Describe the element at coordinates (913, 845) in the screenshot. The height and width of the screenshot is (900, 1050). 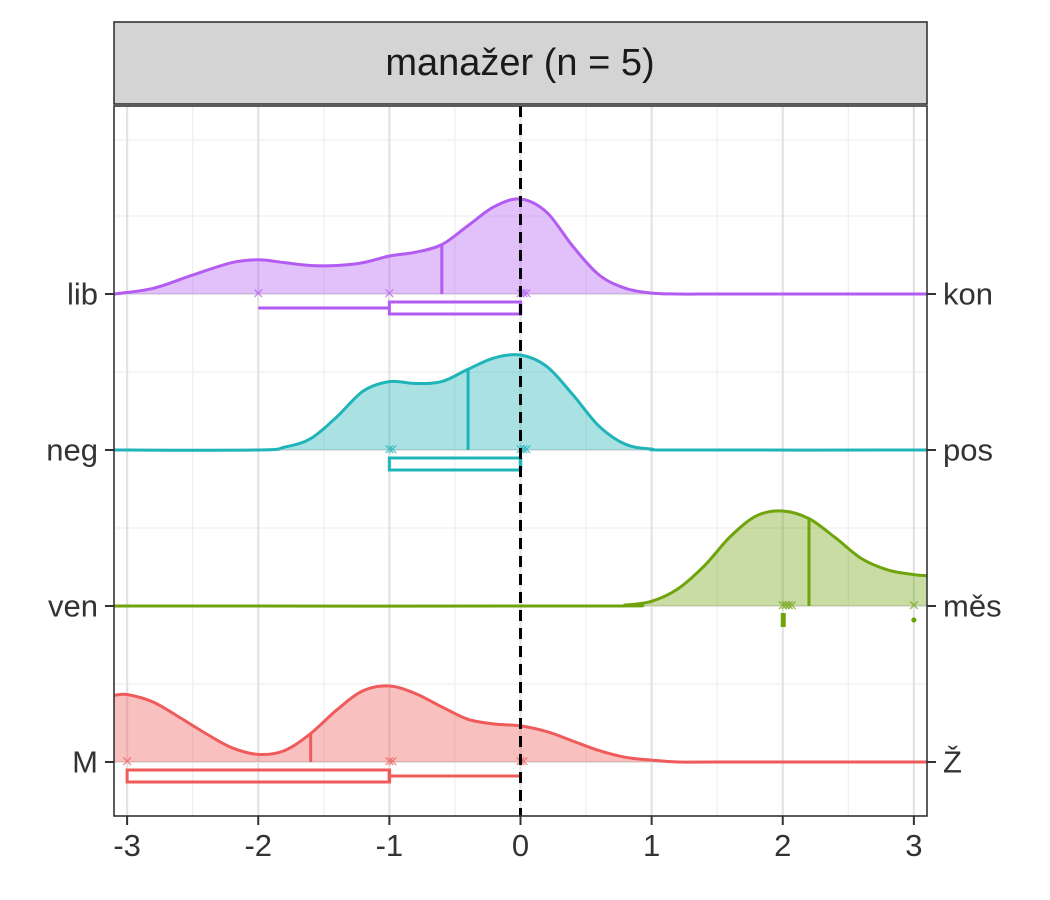
I see `x-tick-label: 3` at that location.